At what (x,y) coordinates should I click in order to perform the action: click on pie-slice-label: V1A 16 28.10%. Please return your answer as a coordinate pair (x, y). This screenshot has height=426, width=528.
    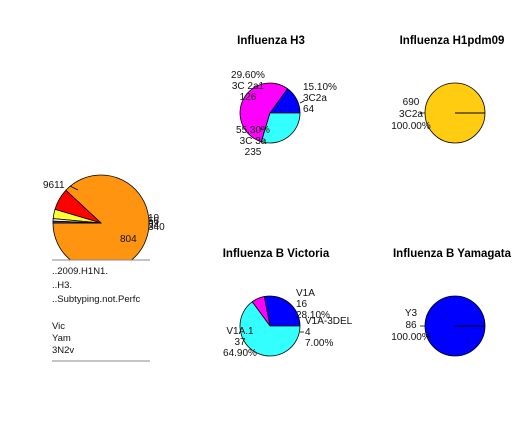
    Looking at the image, I should click on (313, 304).